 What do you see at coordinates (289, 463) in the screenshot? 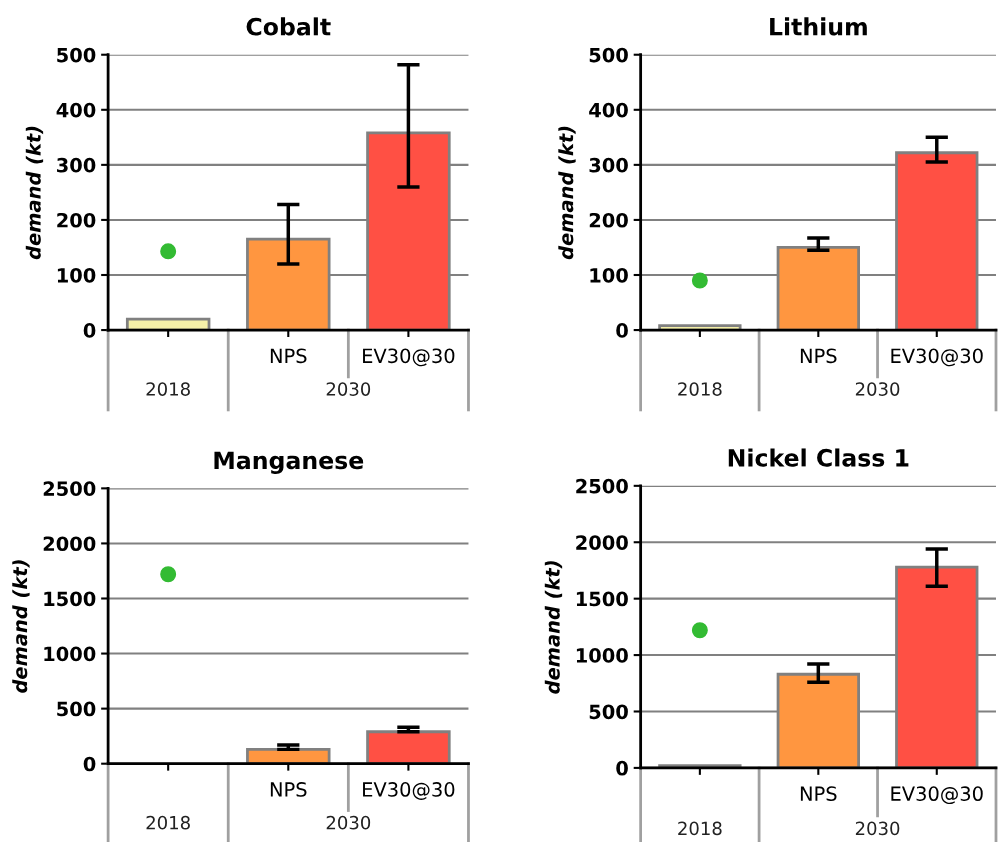
I see `chart-title: Manganese` at bounding box center [289, 463].